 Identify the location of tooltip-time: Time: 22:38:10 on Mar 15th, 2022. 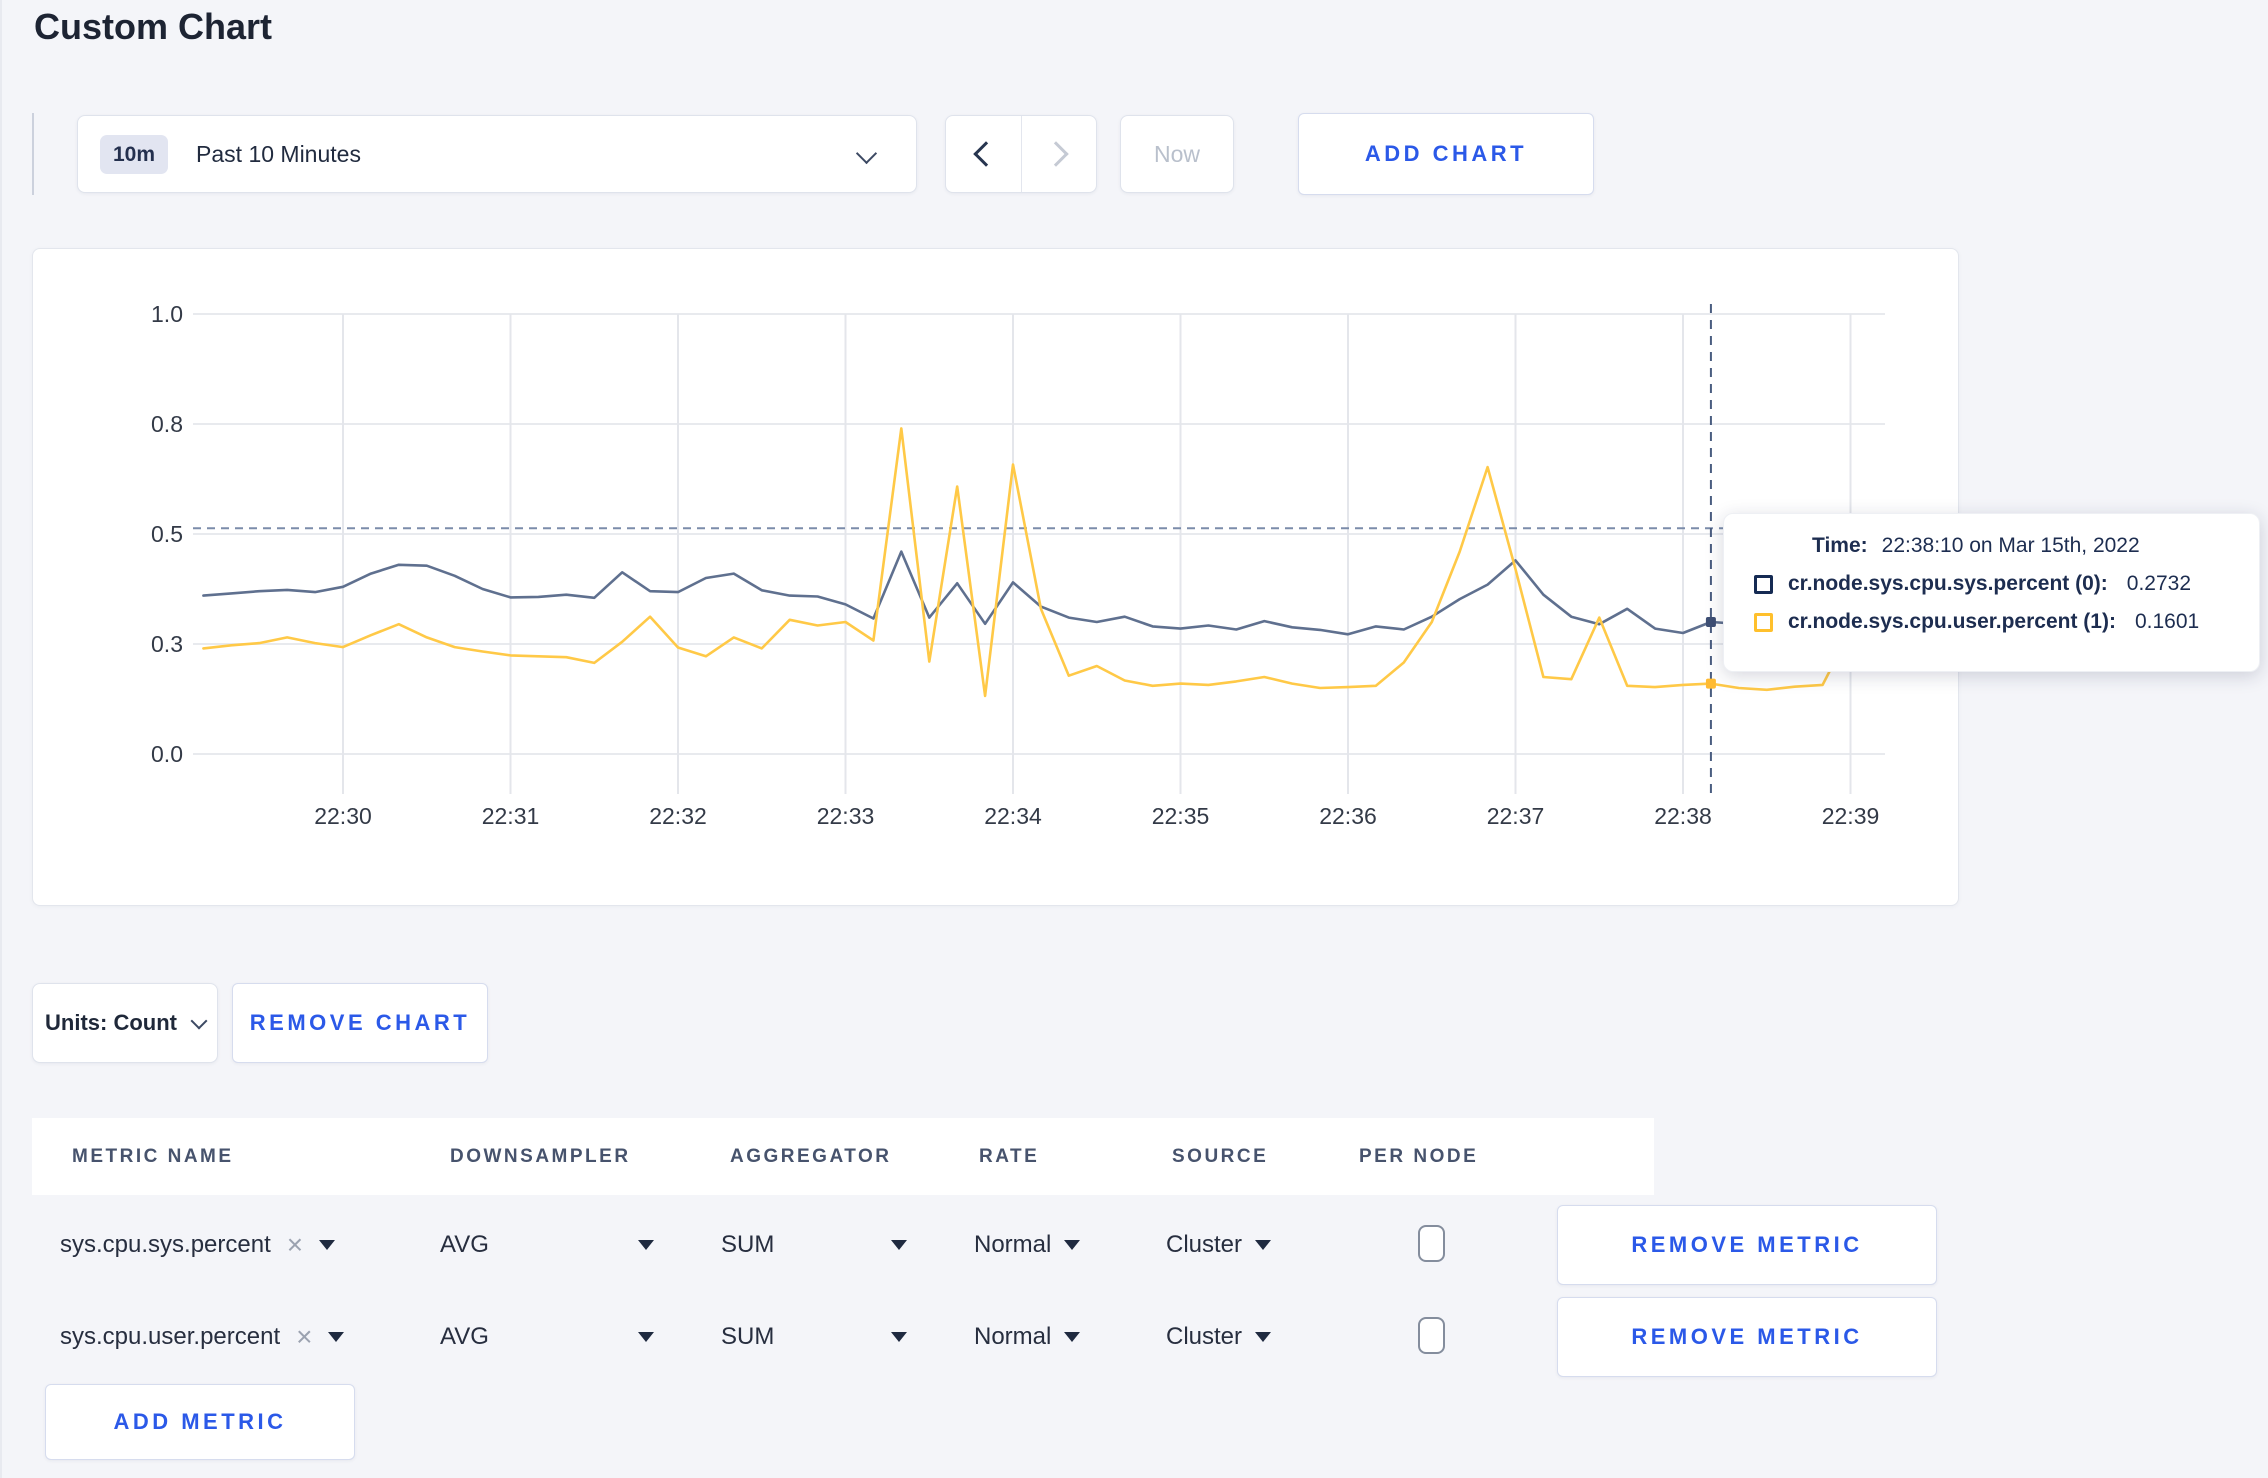
(2035, 546).